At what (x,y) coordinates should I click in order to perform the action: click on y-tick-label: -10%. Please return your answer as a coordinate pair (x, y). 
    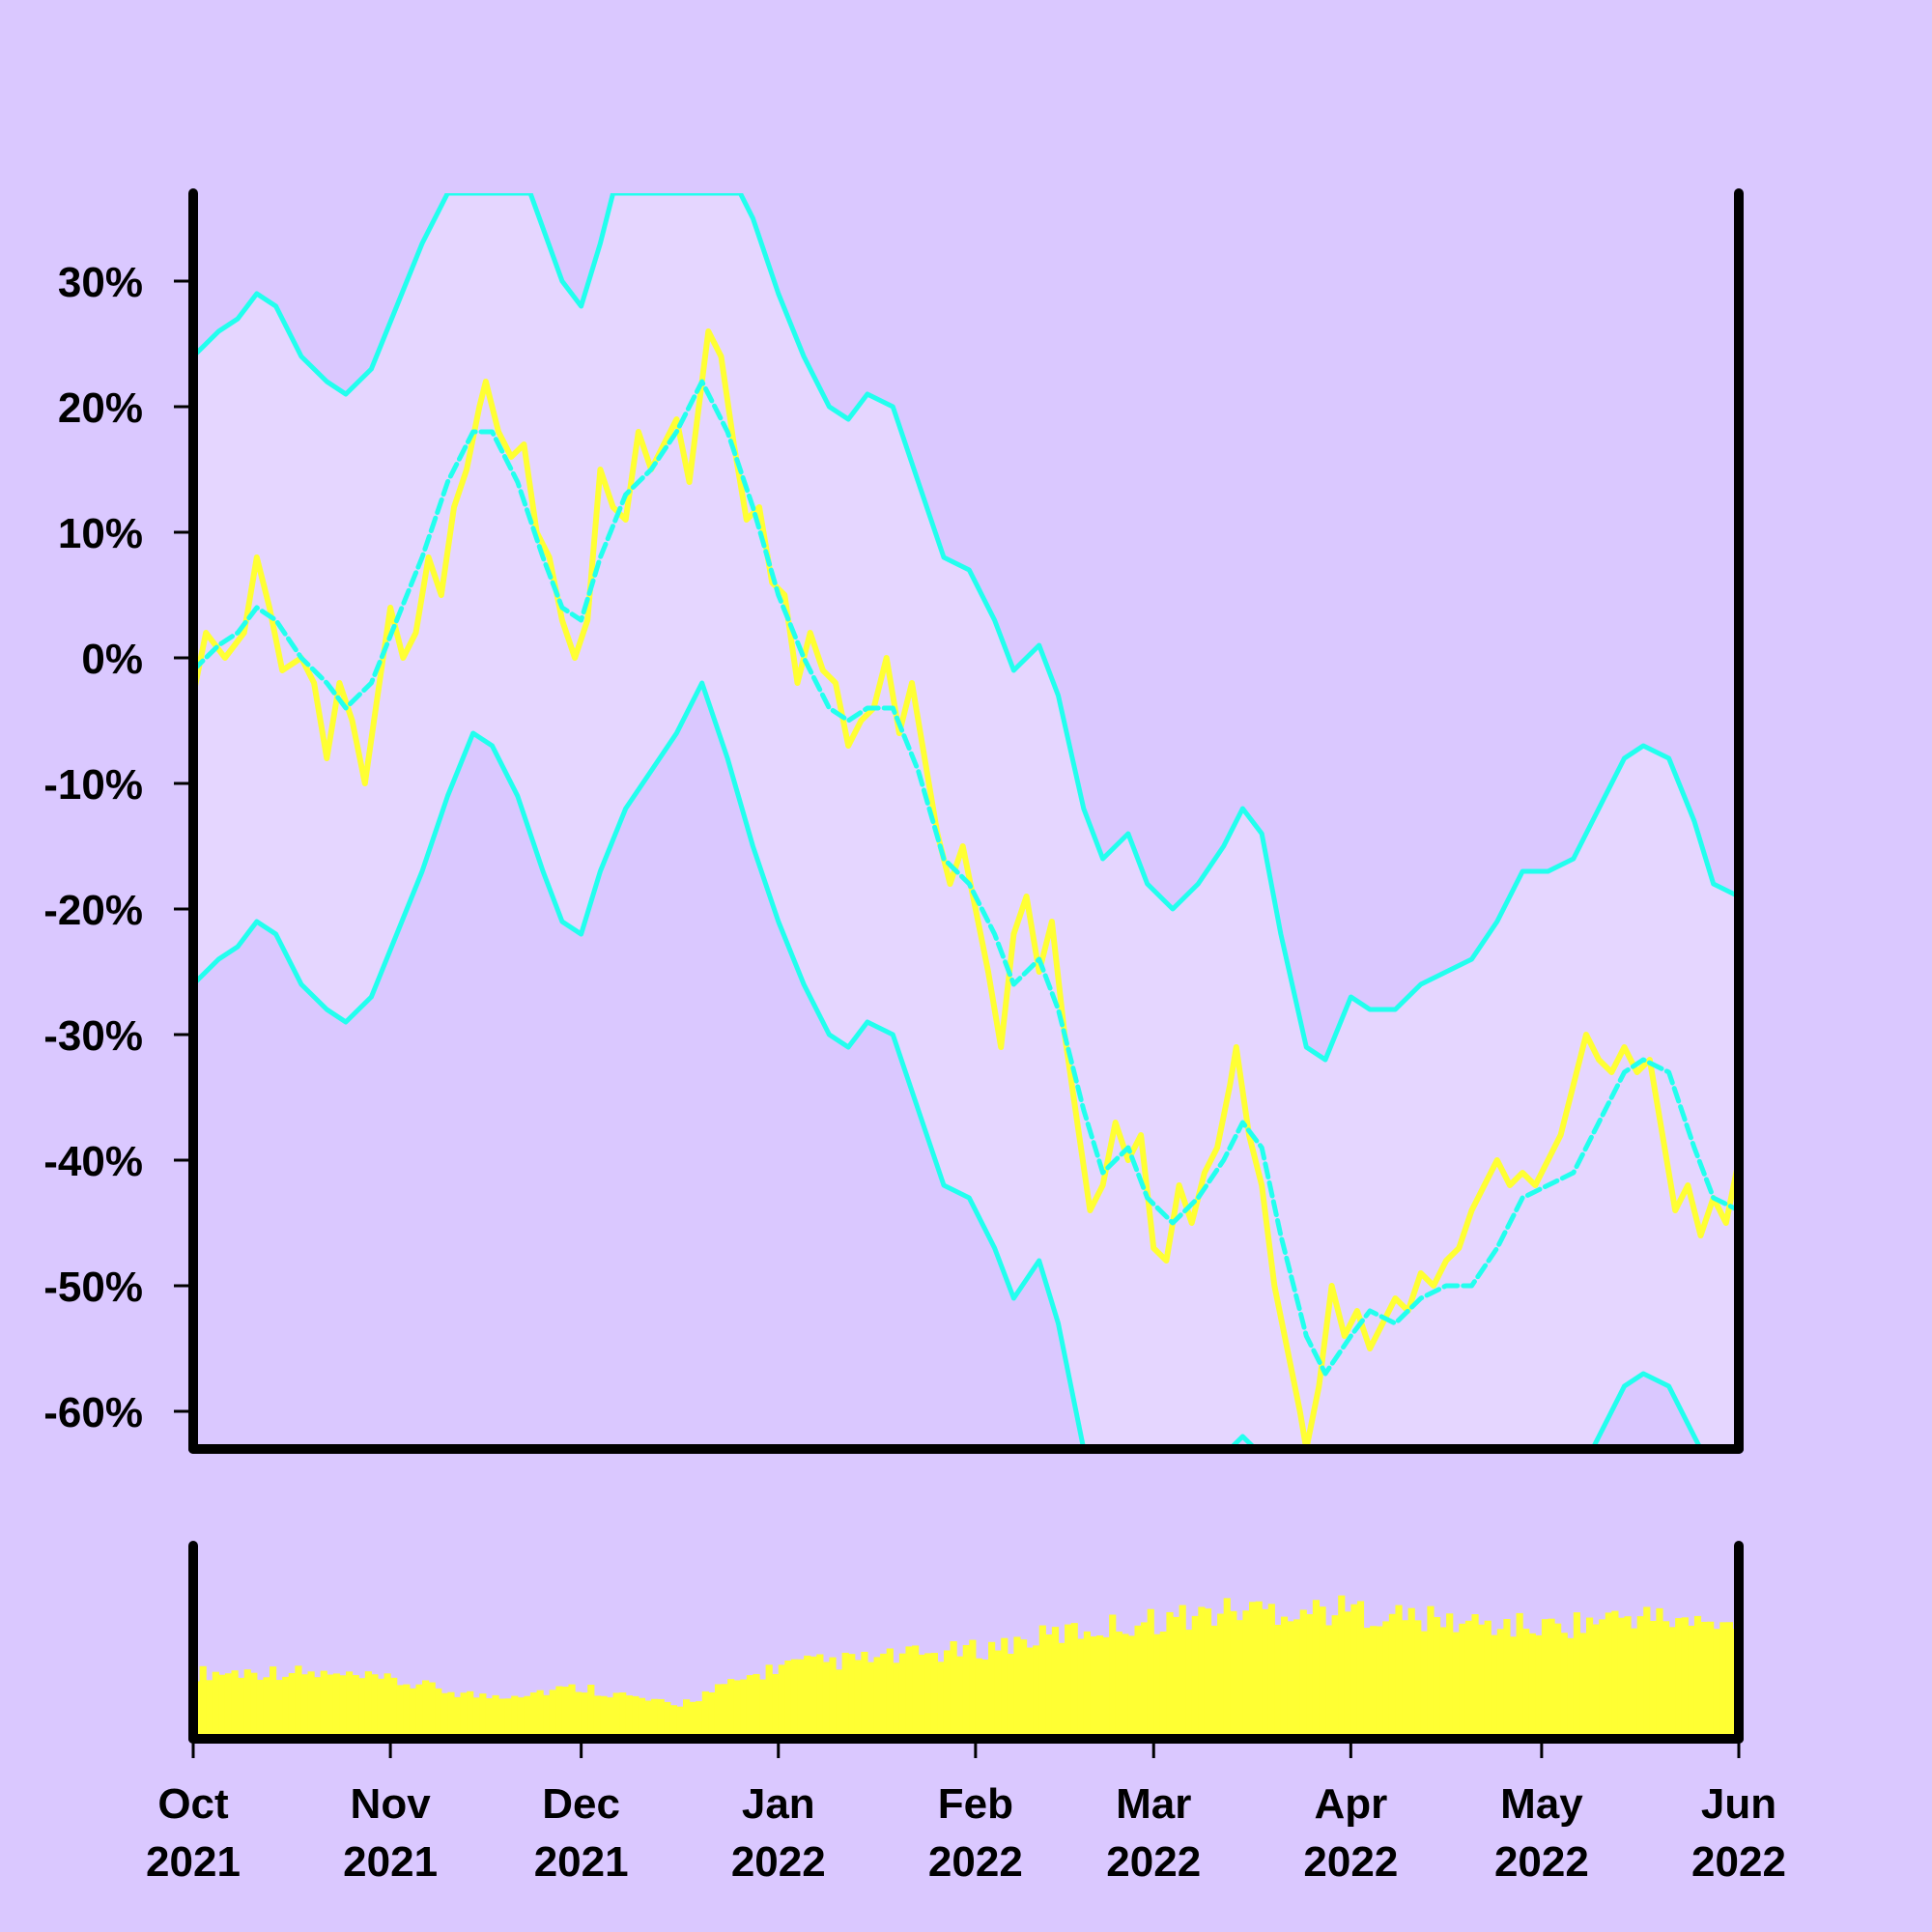
    Looking at the image, I should click on (93, 785).